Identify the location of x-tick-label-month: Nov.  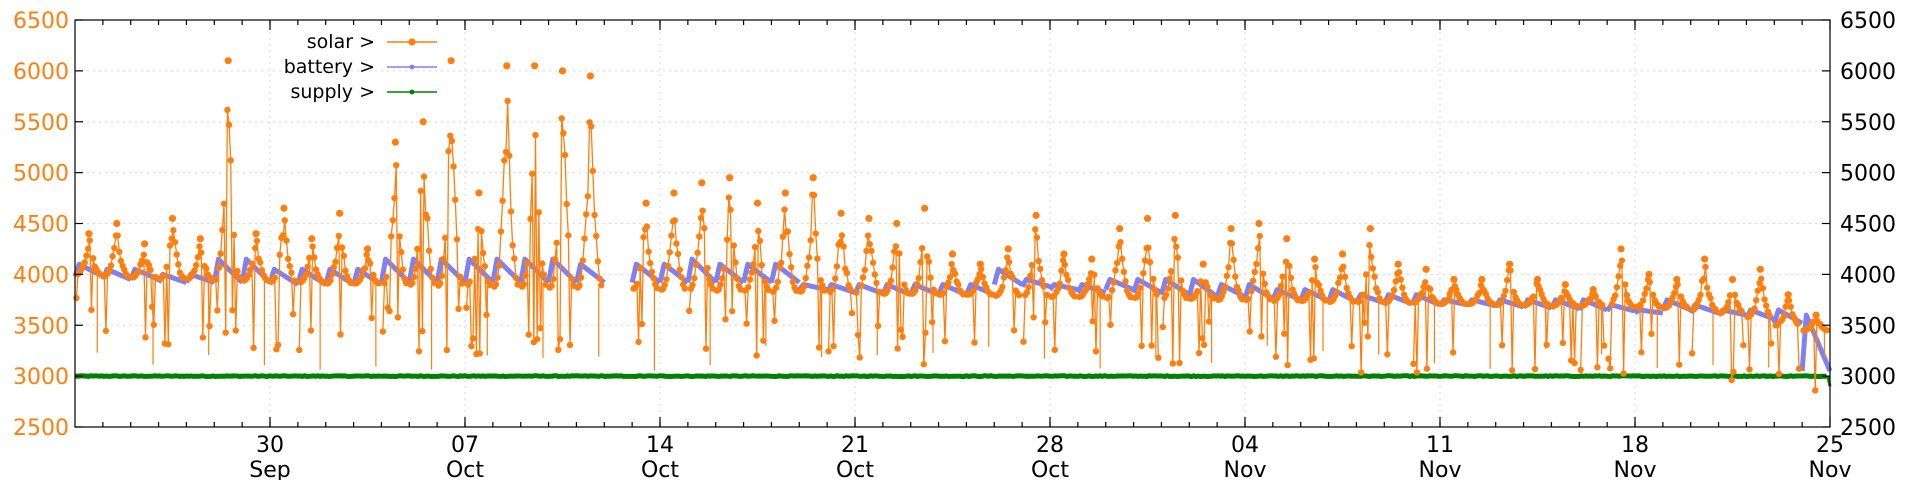
(1830, 469).